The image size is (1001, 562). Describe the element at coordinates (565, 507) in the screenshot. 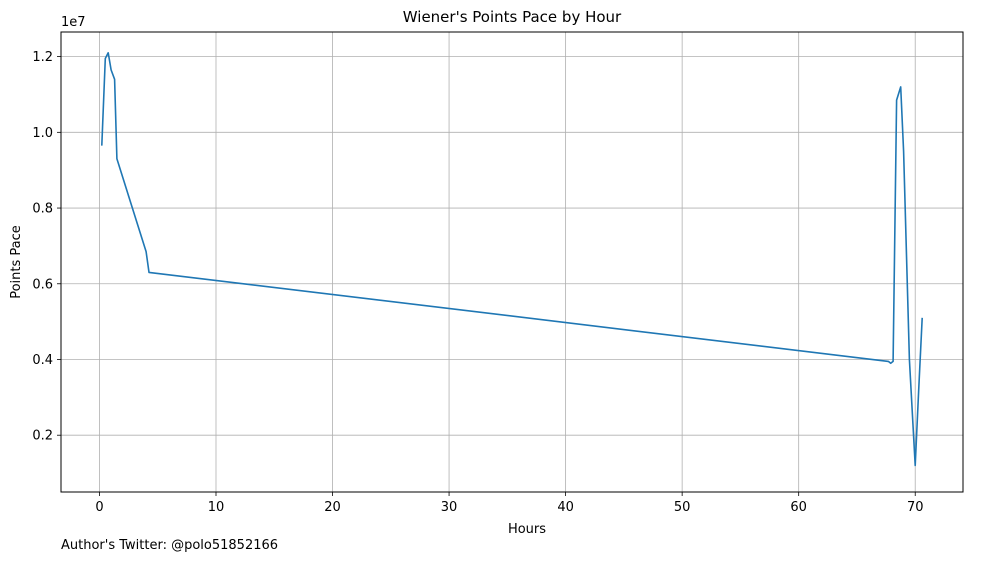

I see `x-tick-label: 40` at that location.